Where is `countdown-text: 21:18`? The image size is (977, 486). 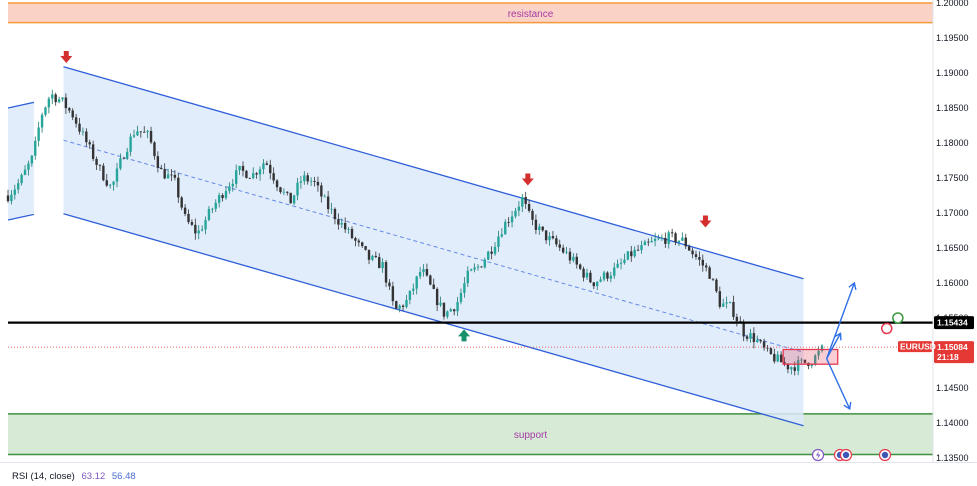
countdown-text: 21:18 is located at coordinates (948, 357).